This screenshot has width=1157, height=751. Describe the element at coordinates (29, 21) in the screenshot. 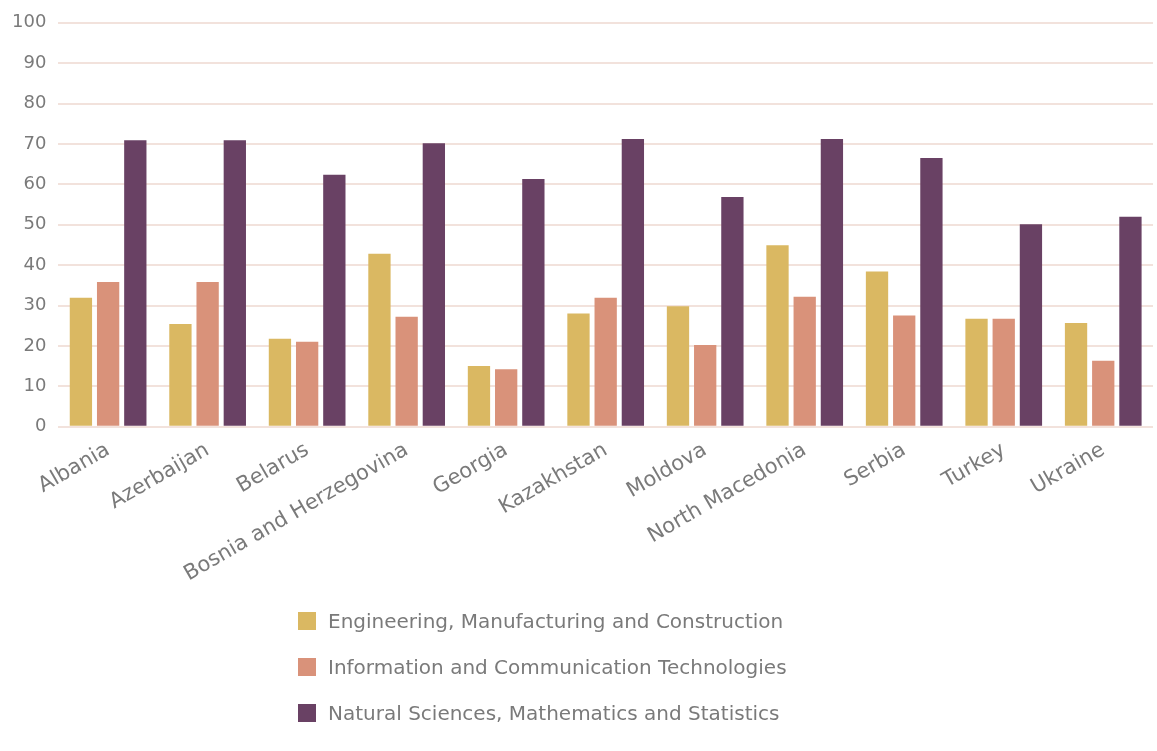

I see `y-tick-label: 100` at that location.